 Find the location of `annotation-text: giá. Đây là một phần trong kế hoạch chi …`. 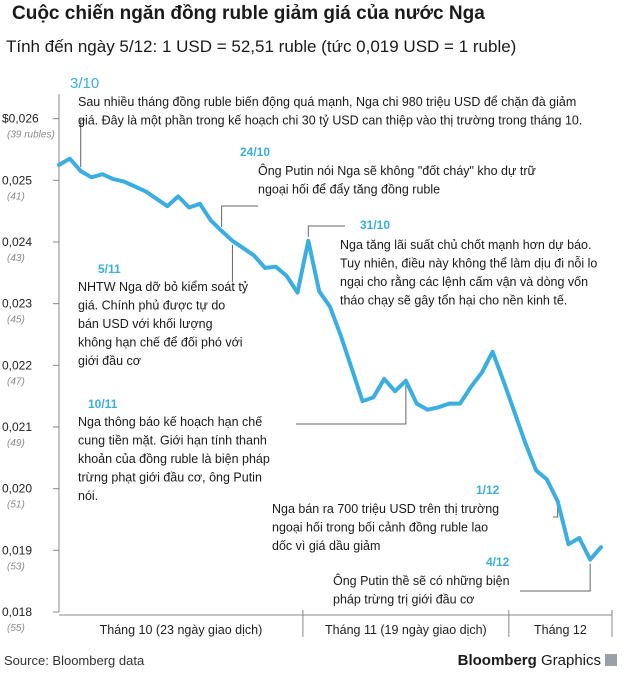

annotation-text: giá. Đây là một phần trong kế hoạch chi … is located at coordinates (330, 121).